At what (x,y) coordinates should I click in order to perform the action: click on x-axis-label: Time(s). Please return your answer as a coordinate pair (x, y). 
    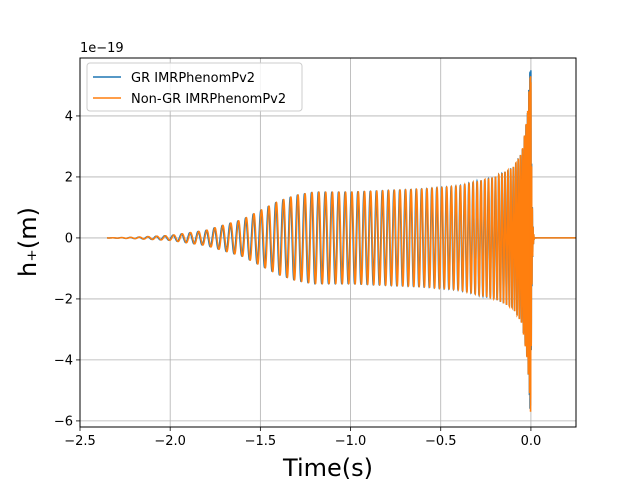
    Looking at the image, I should click on (327, 467).